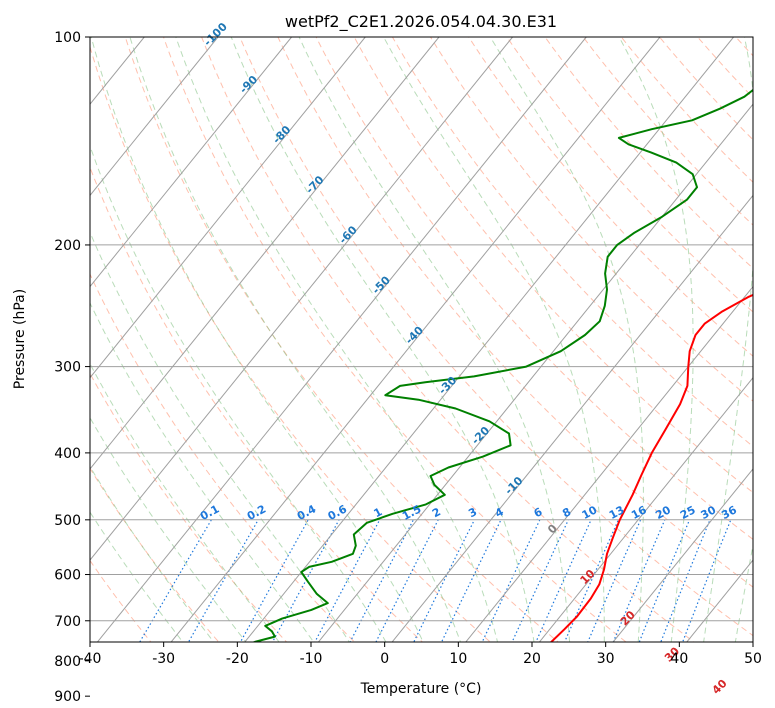 This screenshot has width=775, height=708. I want to click on mixing-ratio-label: 3, so click(472, 512).